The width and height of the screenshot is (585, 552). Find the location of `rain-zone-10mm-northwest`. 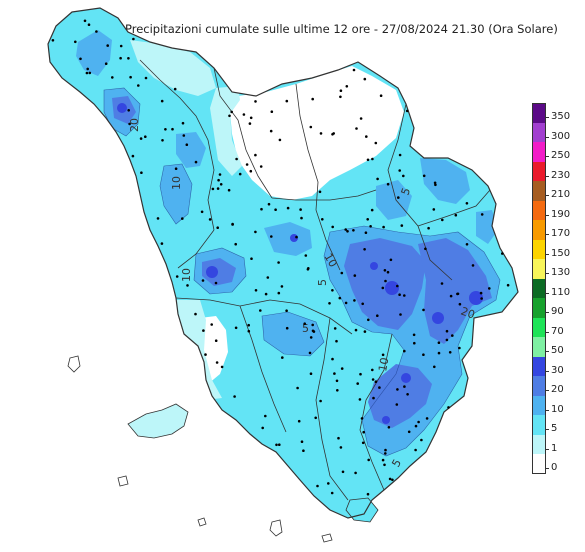

rain-zone-10mm-northwest is located at coordinates (94, 53).